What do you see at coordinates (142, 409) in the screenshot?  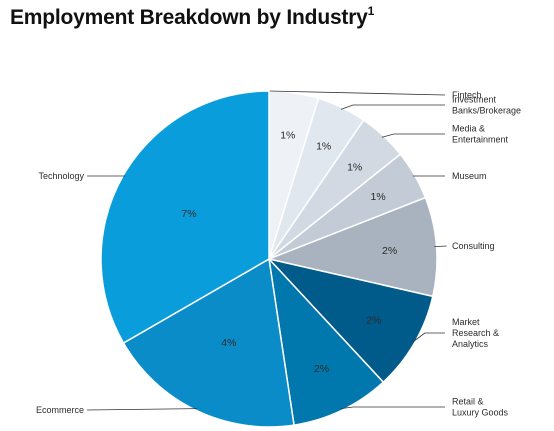 I see `callout-line-ecommerce` at bounding box center [142, 409].